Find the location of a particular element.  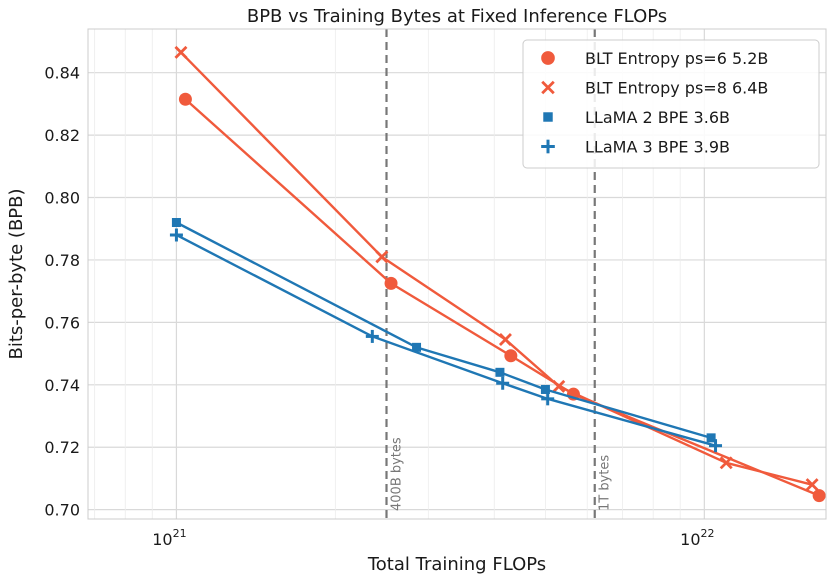

y-tick-label: 0.80 is located at coordinates (62, 198).